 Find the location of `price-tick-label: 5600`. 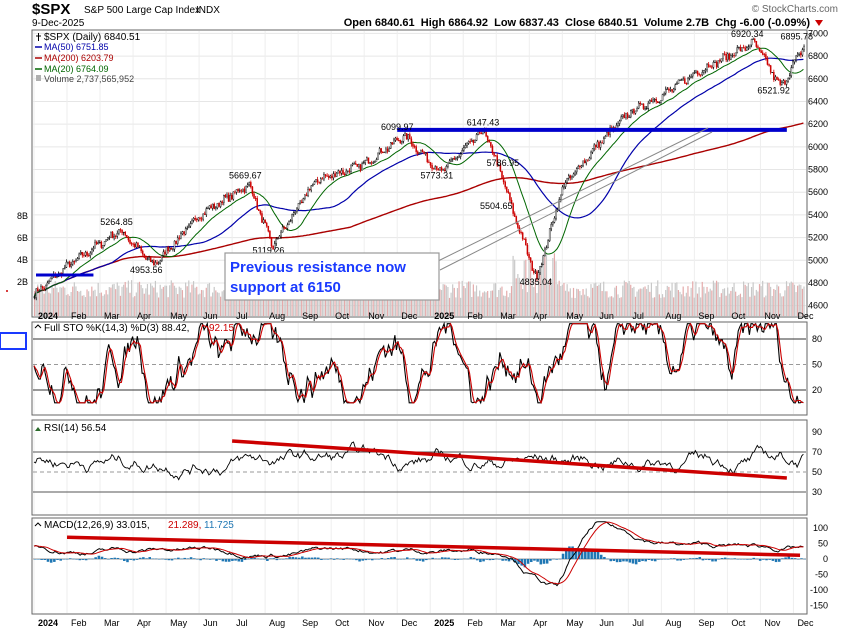

price-tick-label: 5600 is located at coordinates (818, 192).